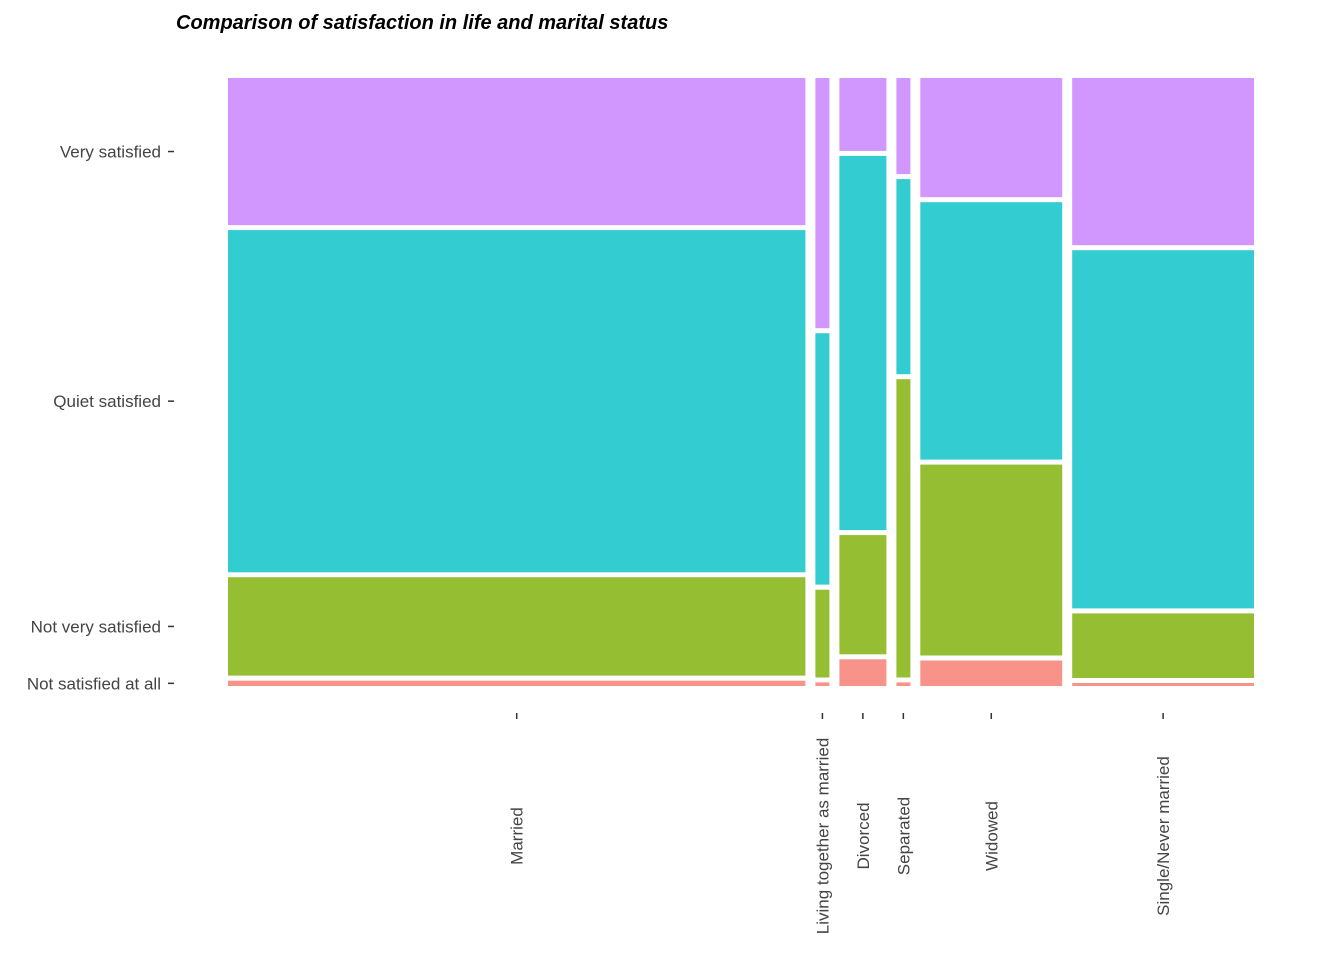 The width and height of the screenshot is (1344, 960). What do you see at coordinates (863, 595) in the screenshot?
I see `tile-divorced-not-very-satisfied` at bounding box center [863, 595].